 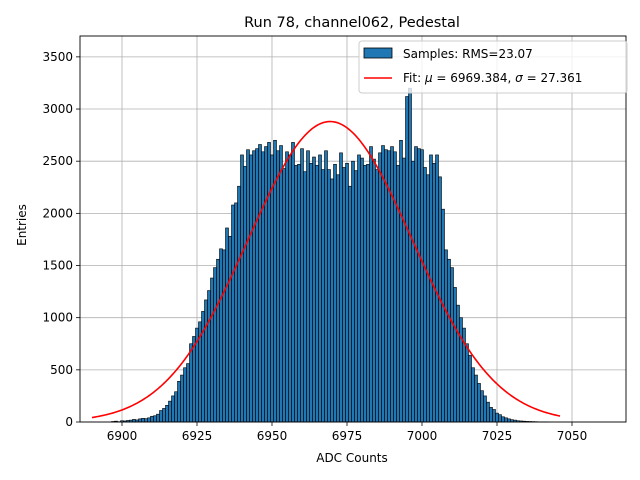 What do you see at coordinates (57, 266) in the screenshot?
I see `y-tick-label: 1500` at bounding box center [57, 266].